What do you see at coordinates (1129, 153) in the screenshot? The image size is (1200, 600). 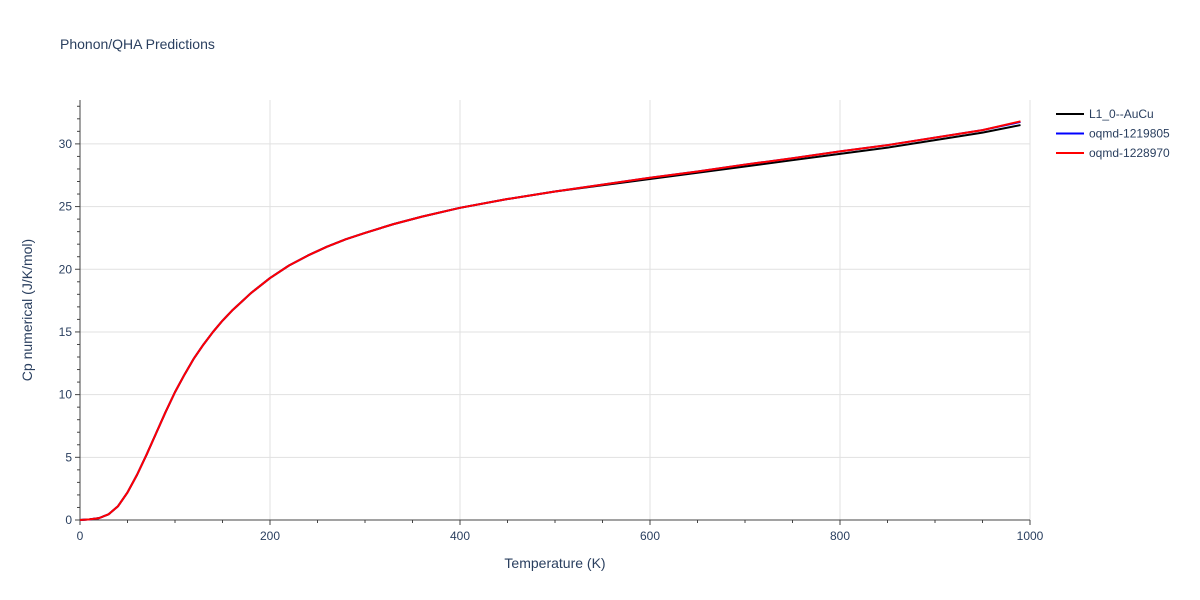 I see `legend-label: oqmd-1228970` at bounding box center [1129, 153].